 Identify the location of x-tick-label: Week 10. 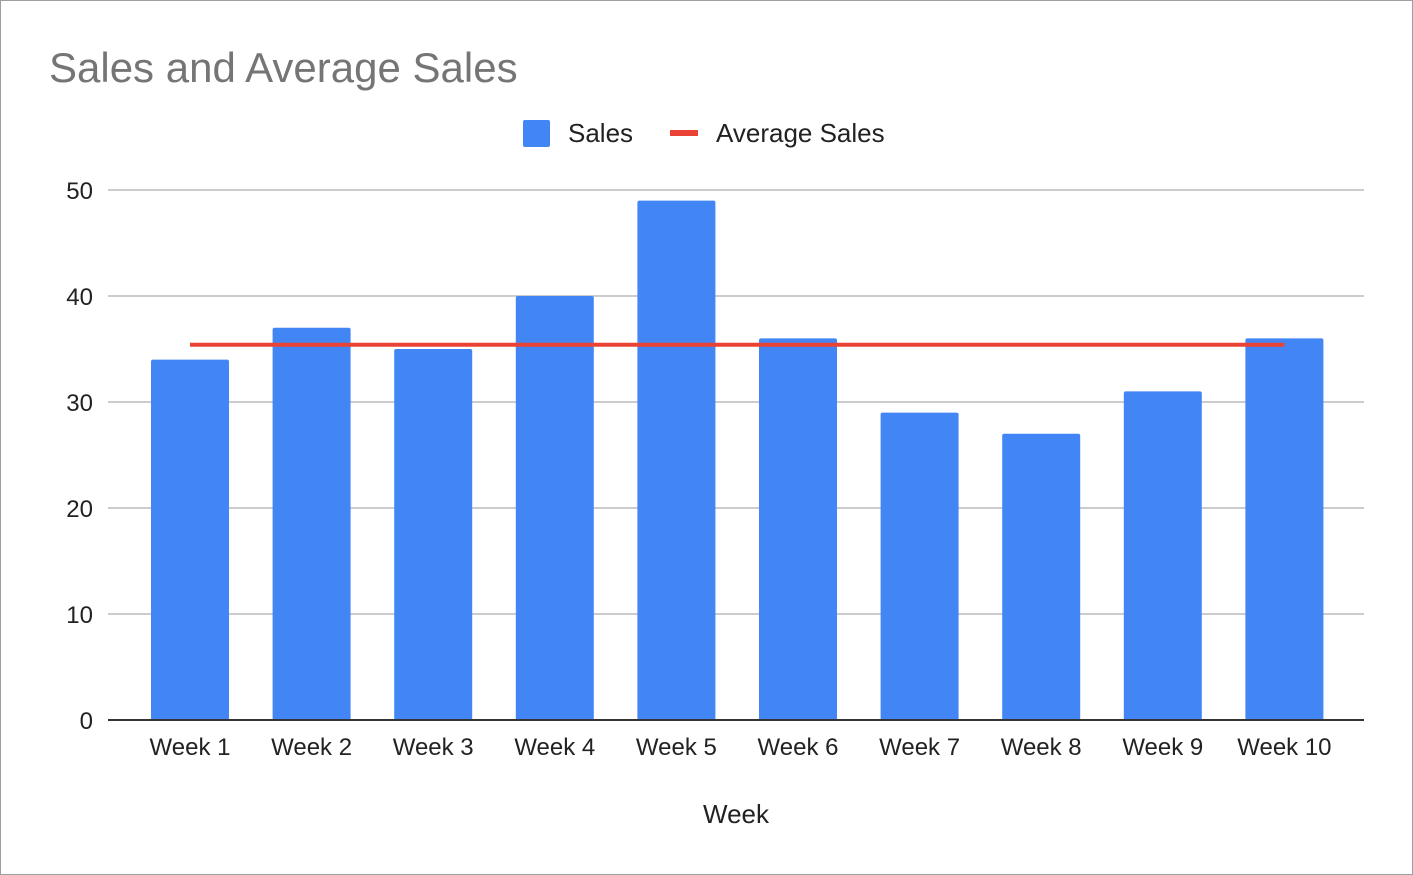
(1284, 747).